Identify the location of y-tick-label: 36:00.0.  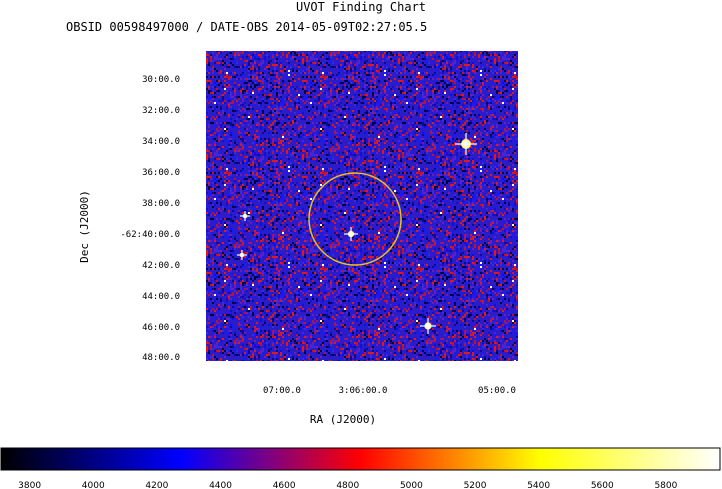
(161, 173).